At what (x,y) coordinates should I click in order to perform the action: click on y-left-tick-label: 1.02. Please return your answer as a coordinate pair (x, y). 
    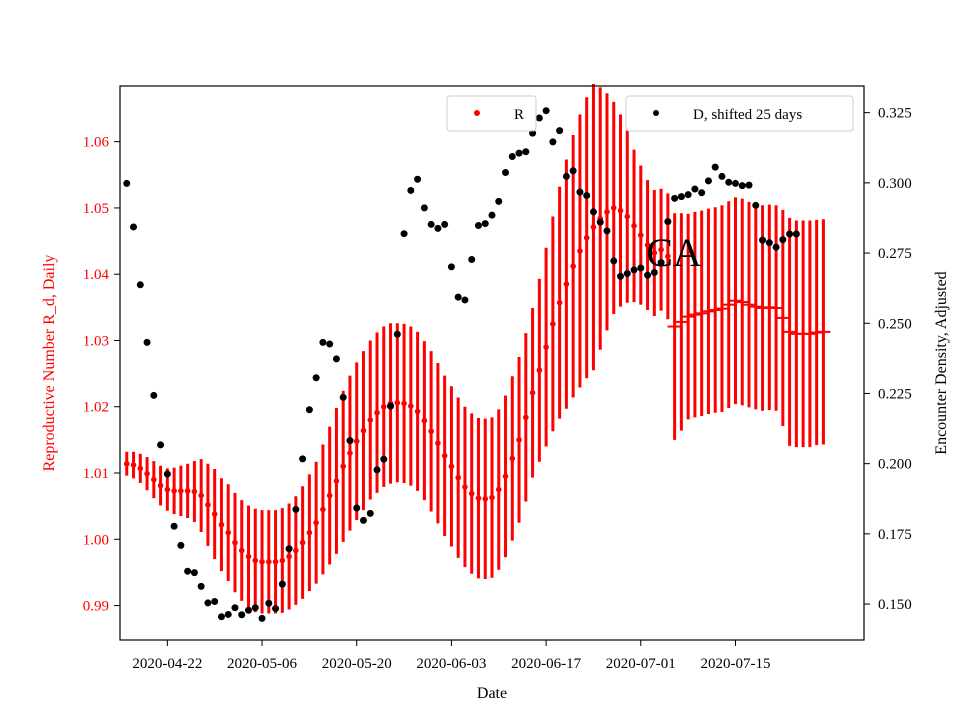
    Looking at the image, I should click on (96, 408).